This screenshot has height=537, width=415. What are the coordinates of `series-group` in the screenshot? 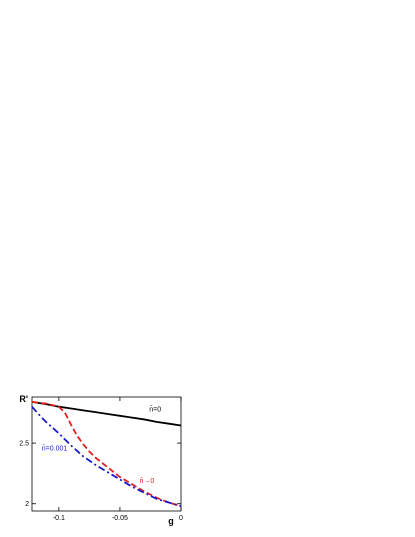 It's located at (106, 454).